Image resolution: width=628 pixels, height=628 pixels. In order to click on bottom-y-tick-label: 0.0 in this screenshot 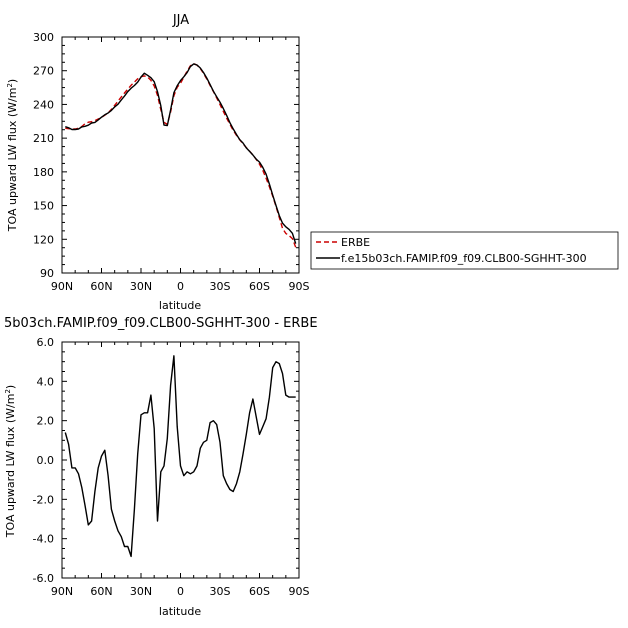, I will do `click(46, 460)`.